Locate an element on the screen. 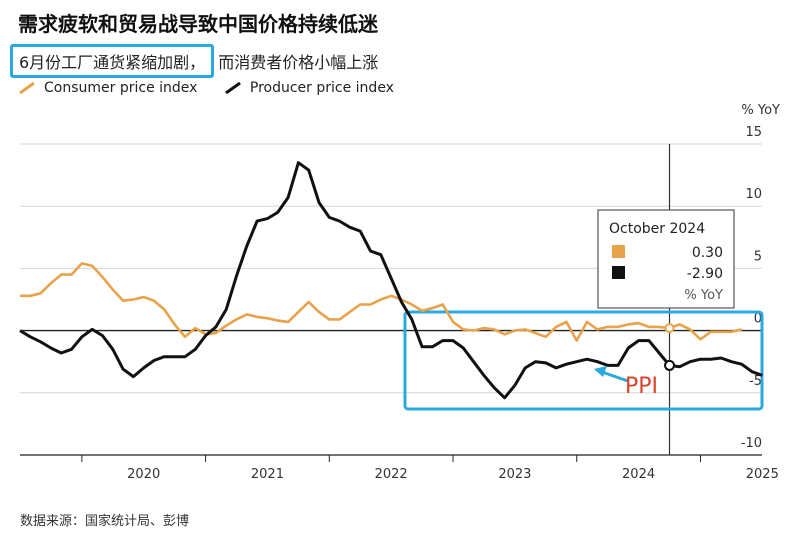  chart-title: 需求疲软和贸易战导致中国价格持续低迷 is located at coordinates (198, 24).